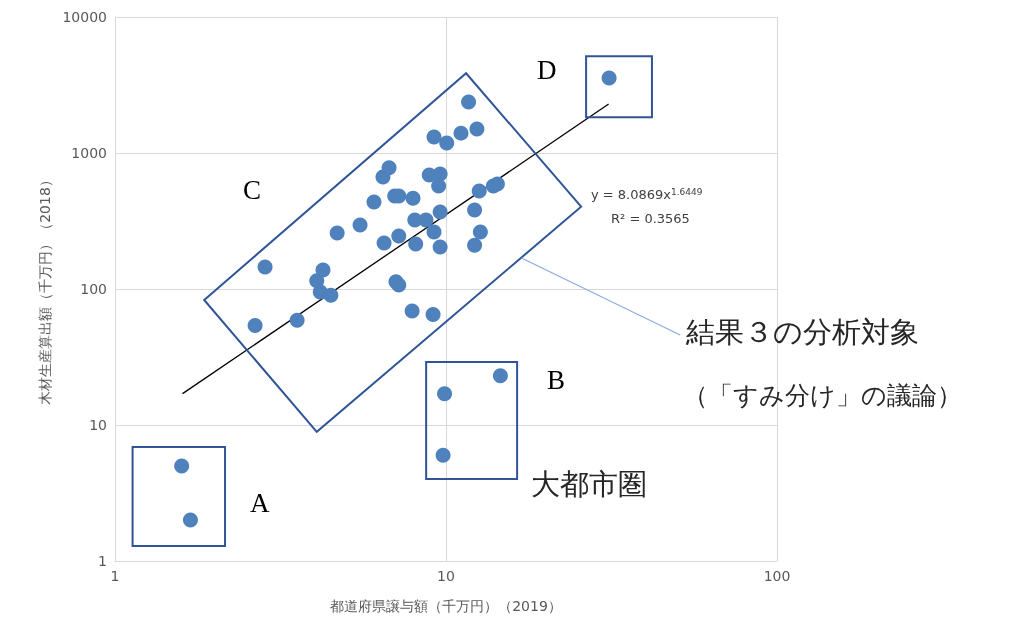 The image size is (1023, 629). What do you see at coordinates (547, 70) in the screenshot?
I see `annotation: D` at bounding box center [547, 70].